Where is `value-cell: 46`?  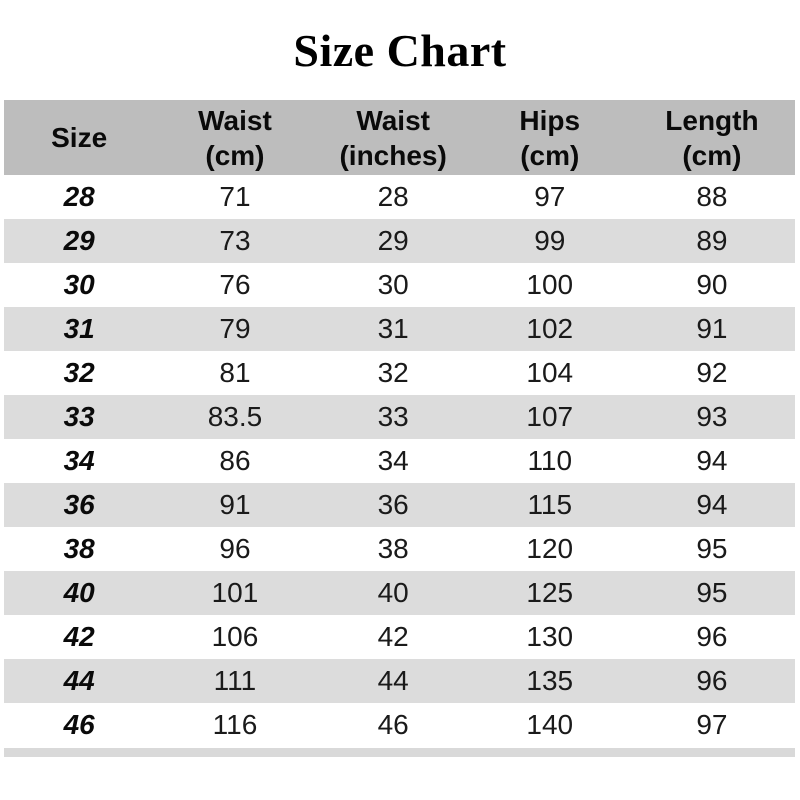 value-cell: 46 is located at coordinates (393, 724).